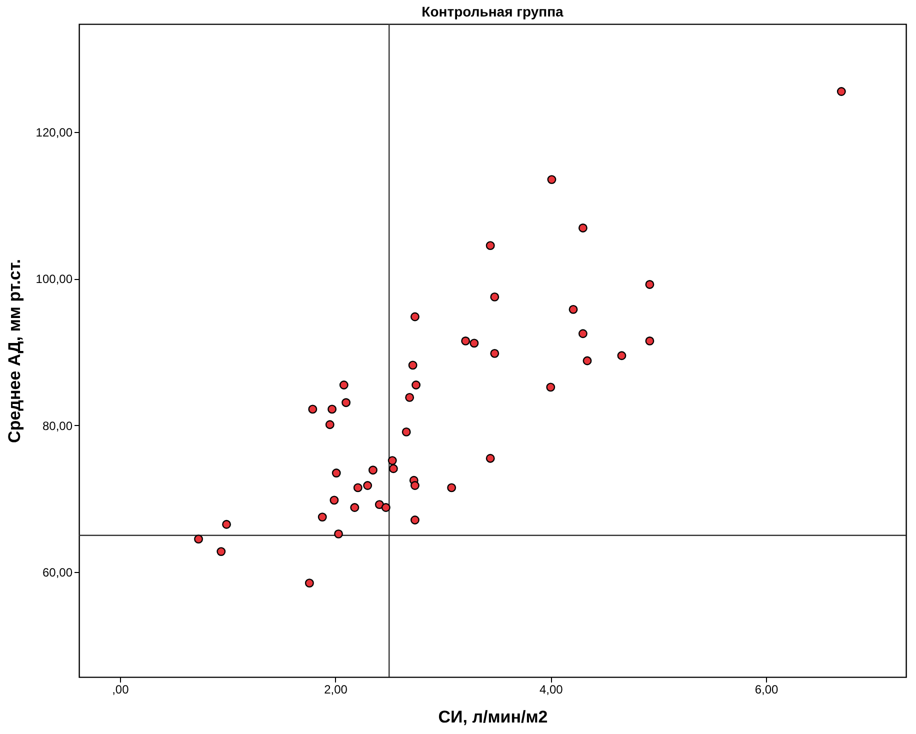 The width and height of the screenshot is (916, 734). Describe the element at coordinates (766, 689) in the screenshot. I see `x-tick-label: 6,00` at that location.